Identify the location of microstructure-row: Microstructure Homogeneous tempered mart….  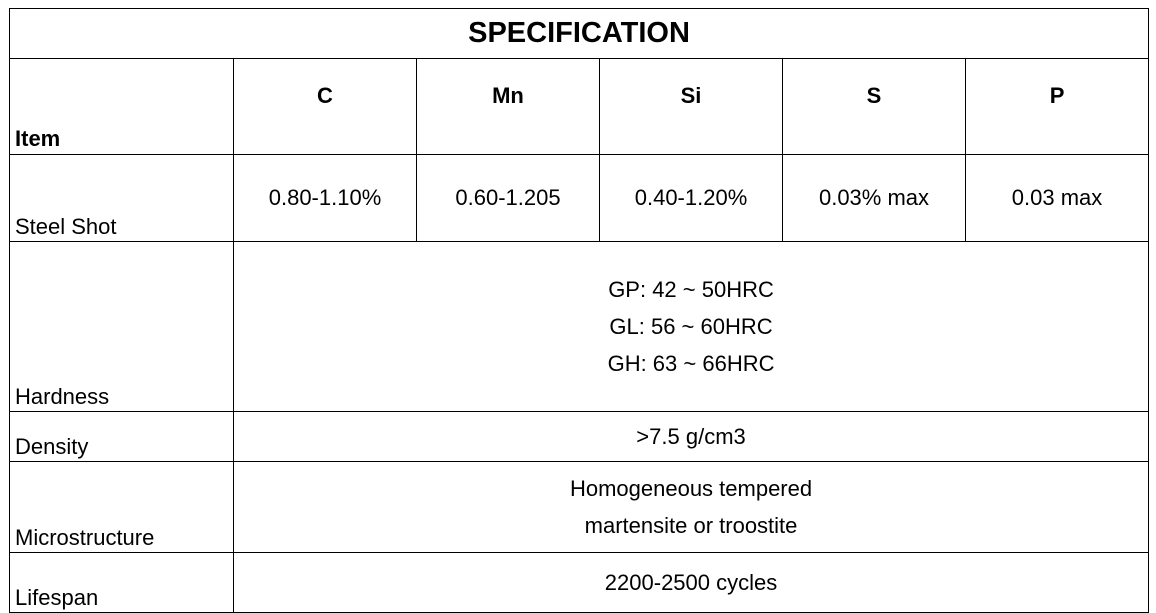
(579, 507).